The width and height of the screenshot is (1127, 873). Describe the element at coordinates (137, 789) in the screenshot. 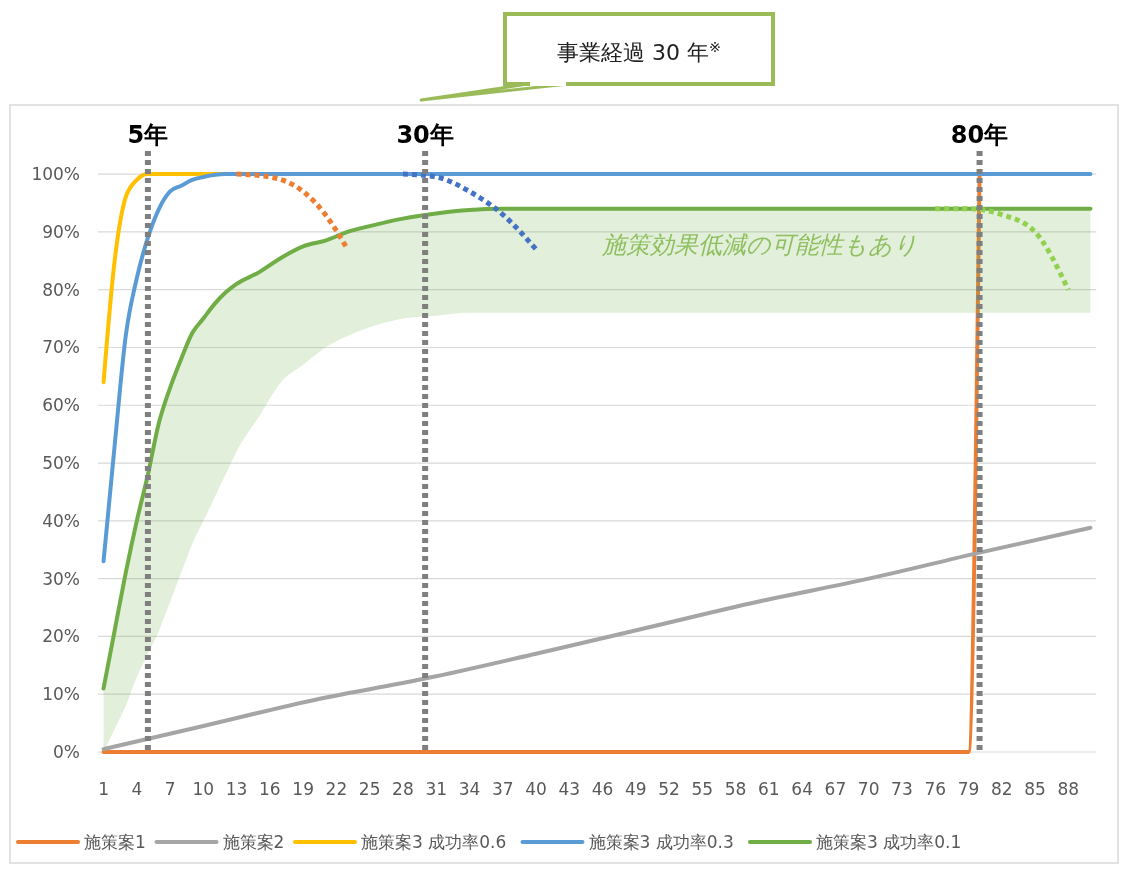

I see `x-tick-label: 4` at that location.